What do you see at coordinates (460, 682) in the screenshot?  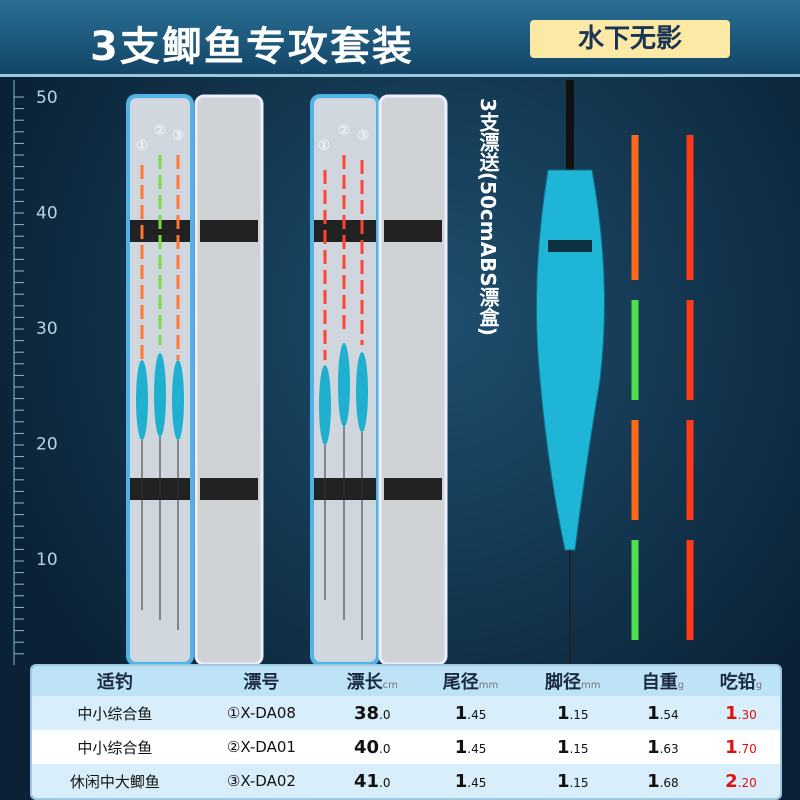 I see `header-label: 尾径` at bounding box center [460, 682].